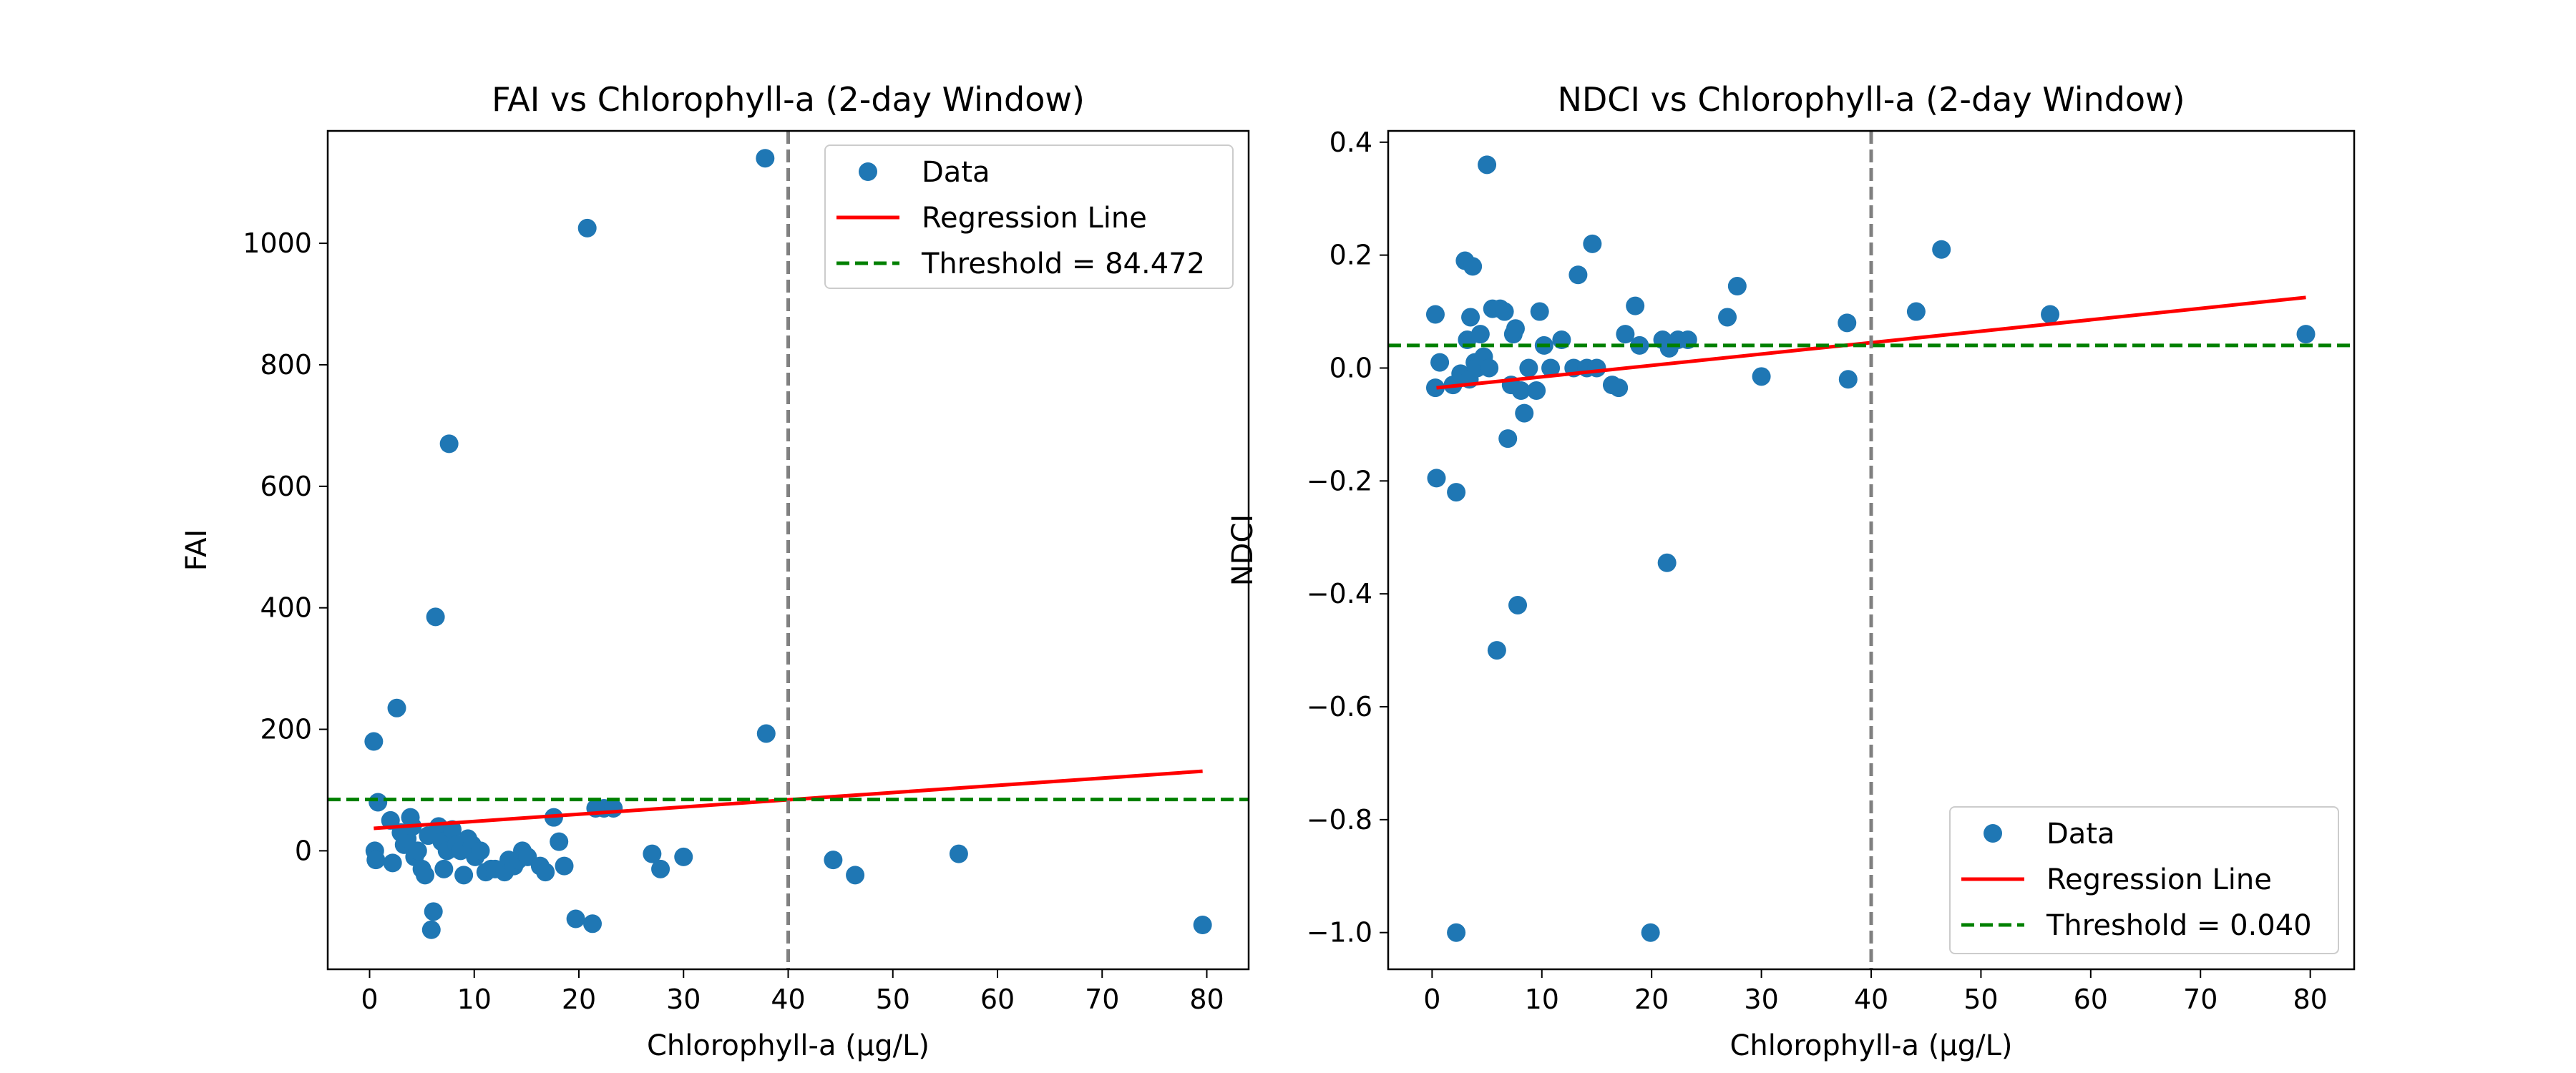  What do you see at coordinates (2159, 879) in the screenshot?
I see `ndci-legend-regression-label: Regression Line` at bounding box center [2159, 879].